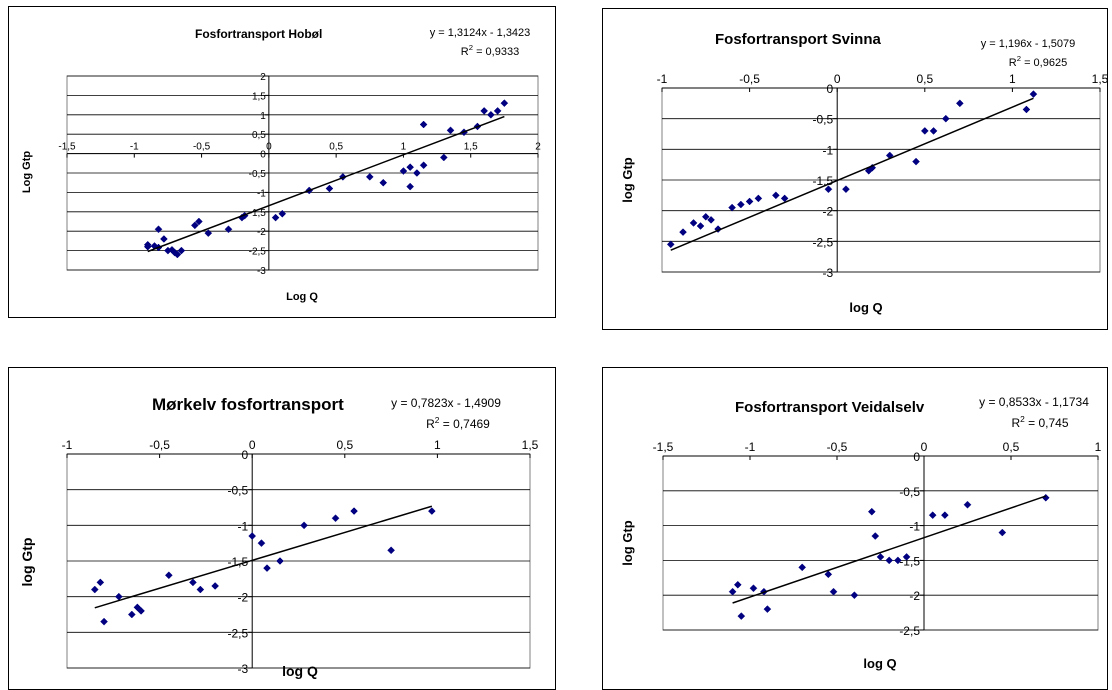 This screenshot has width=1112, height=690. Describe the element at coordinates (830, 407) in the screenshot. I see `chart-title: Fosfortransport Veidalselv` at that location.